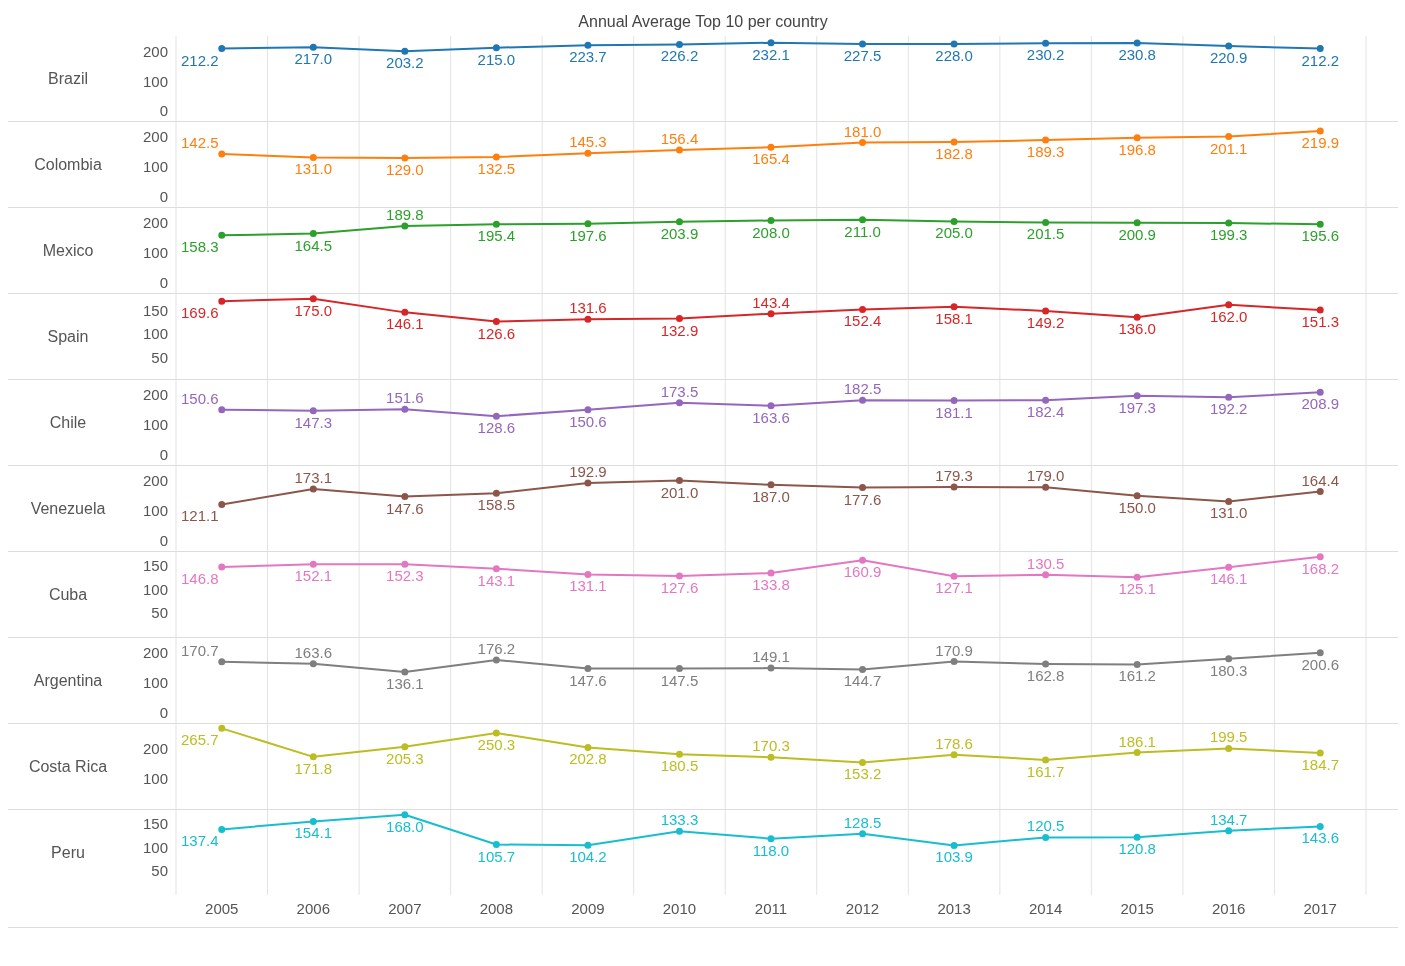  I want to click on data-label: 211.0, so click(862, 231).